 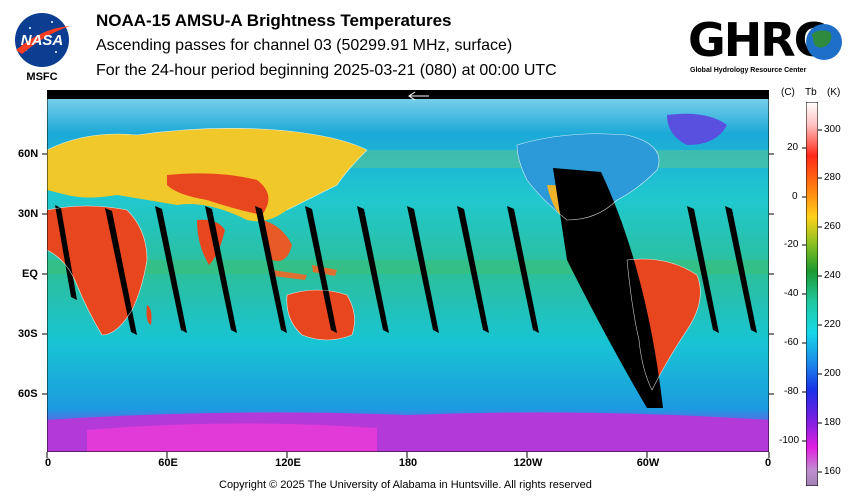 I want to click on colorbar-k-300: 300, so click(x=832, y=129).